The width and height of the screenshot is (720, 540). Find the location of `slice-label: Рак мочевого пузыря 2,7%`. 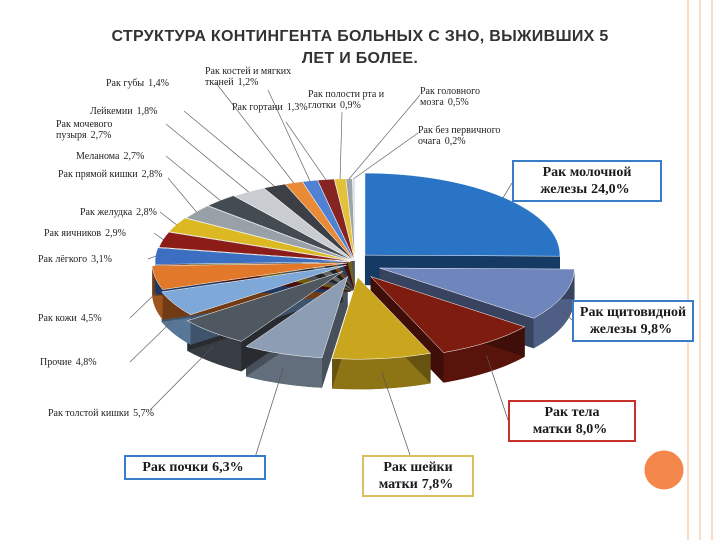

slice-label: Рак мочевого пузыря 2,7% is located at coordinates (111, 130).